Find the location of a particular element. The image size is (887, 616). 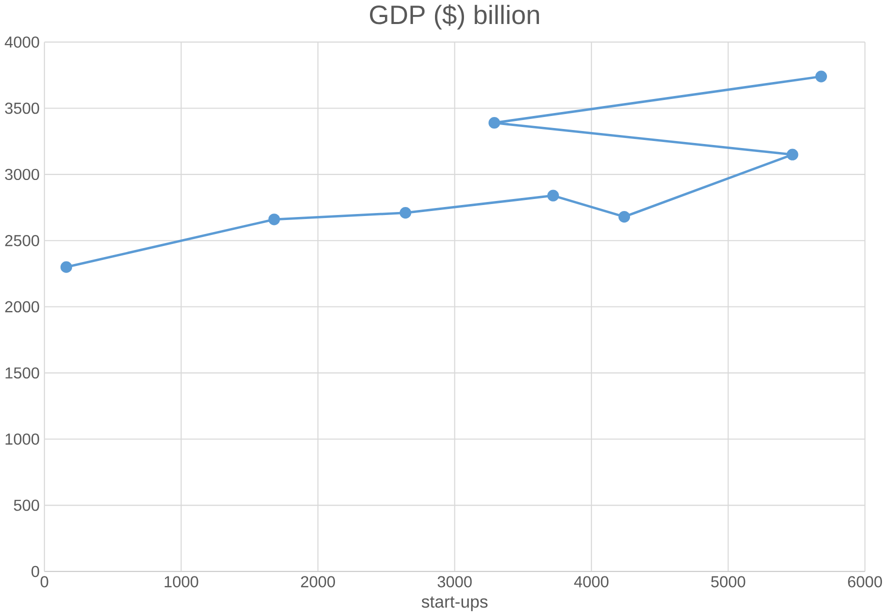

x-tick-label: 1000 is located at coordinates (181, 582).